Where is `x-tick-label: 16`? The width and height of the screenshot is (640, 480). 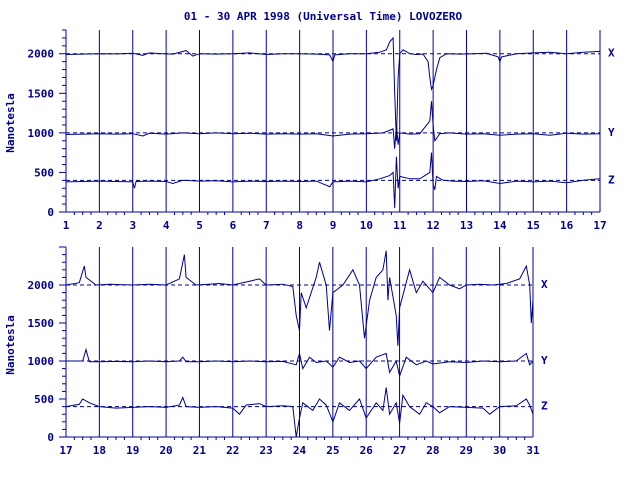 x-tick-label: 16 is located at coordinates (567, 225).